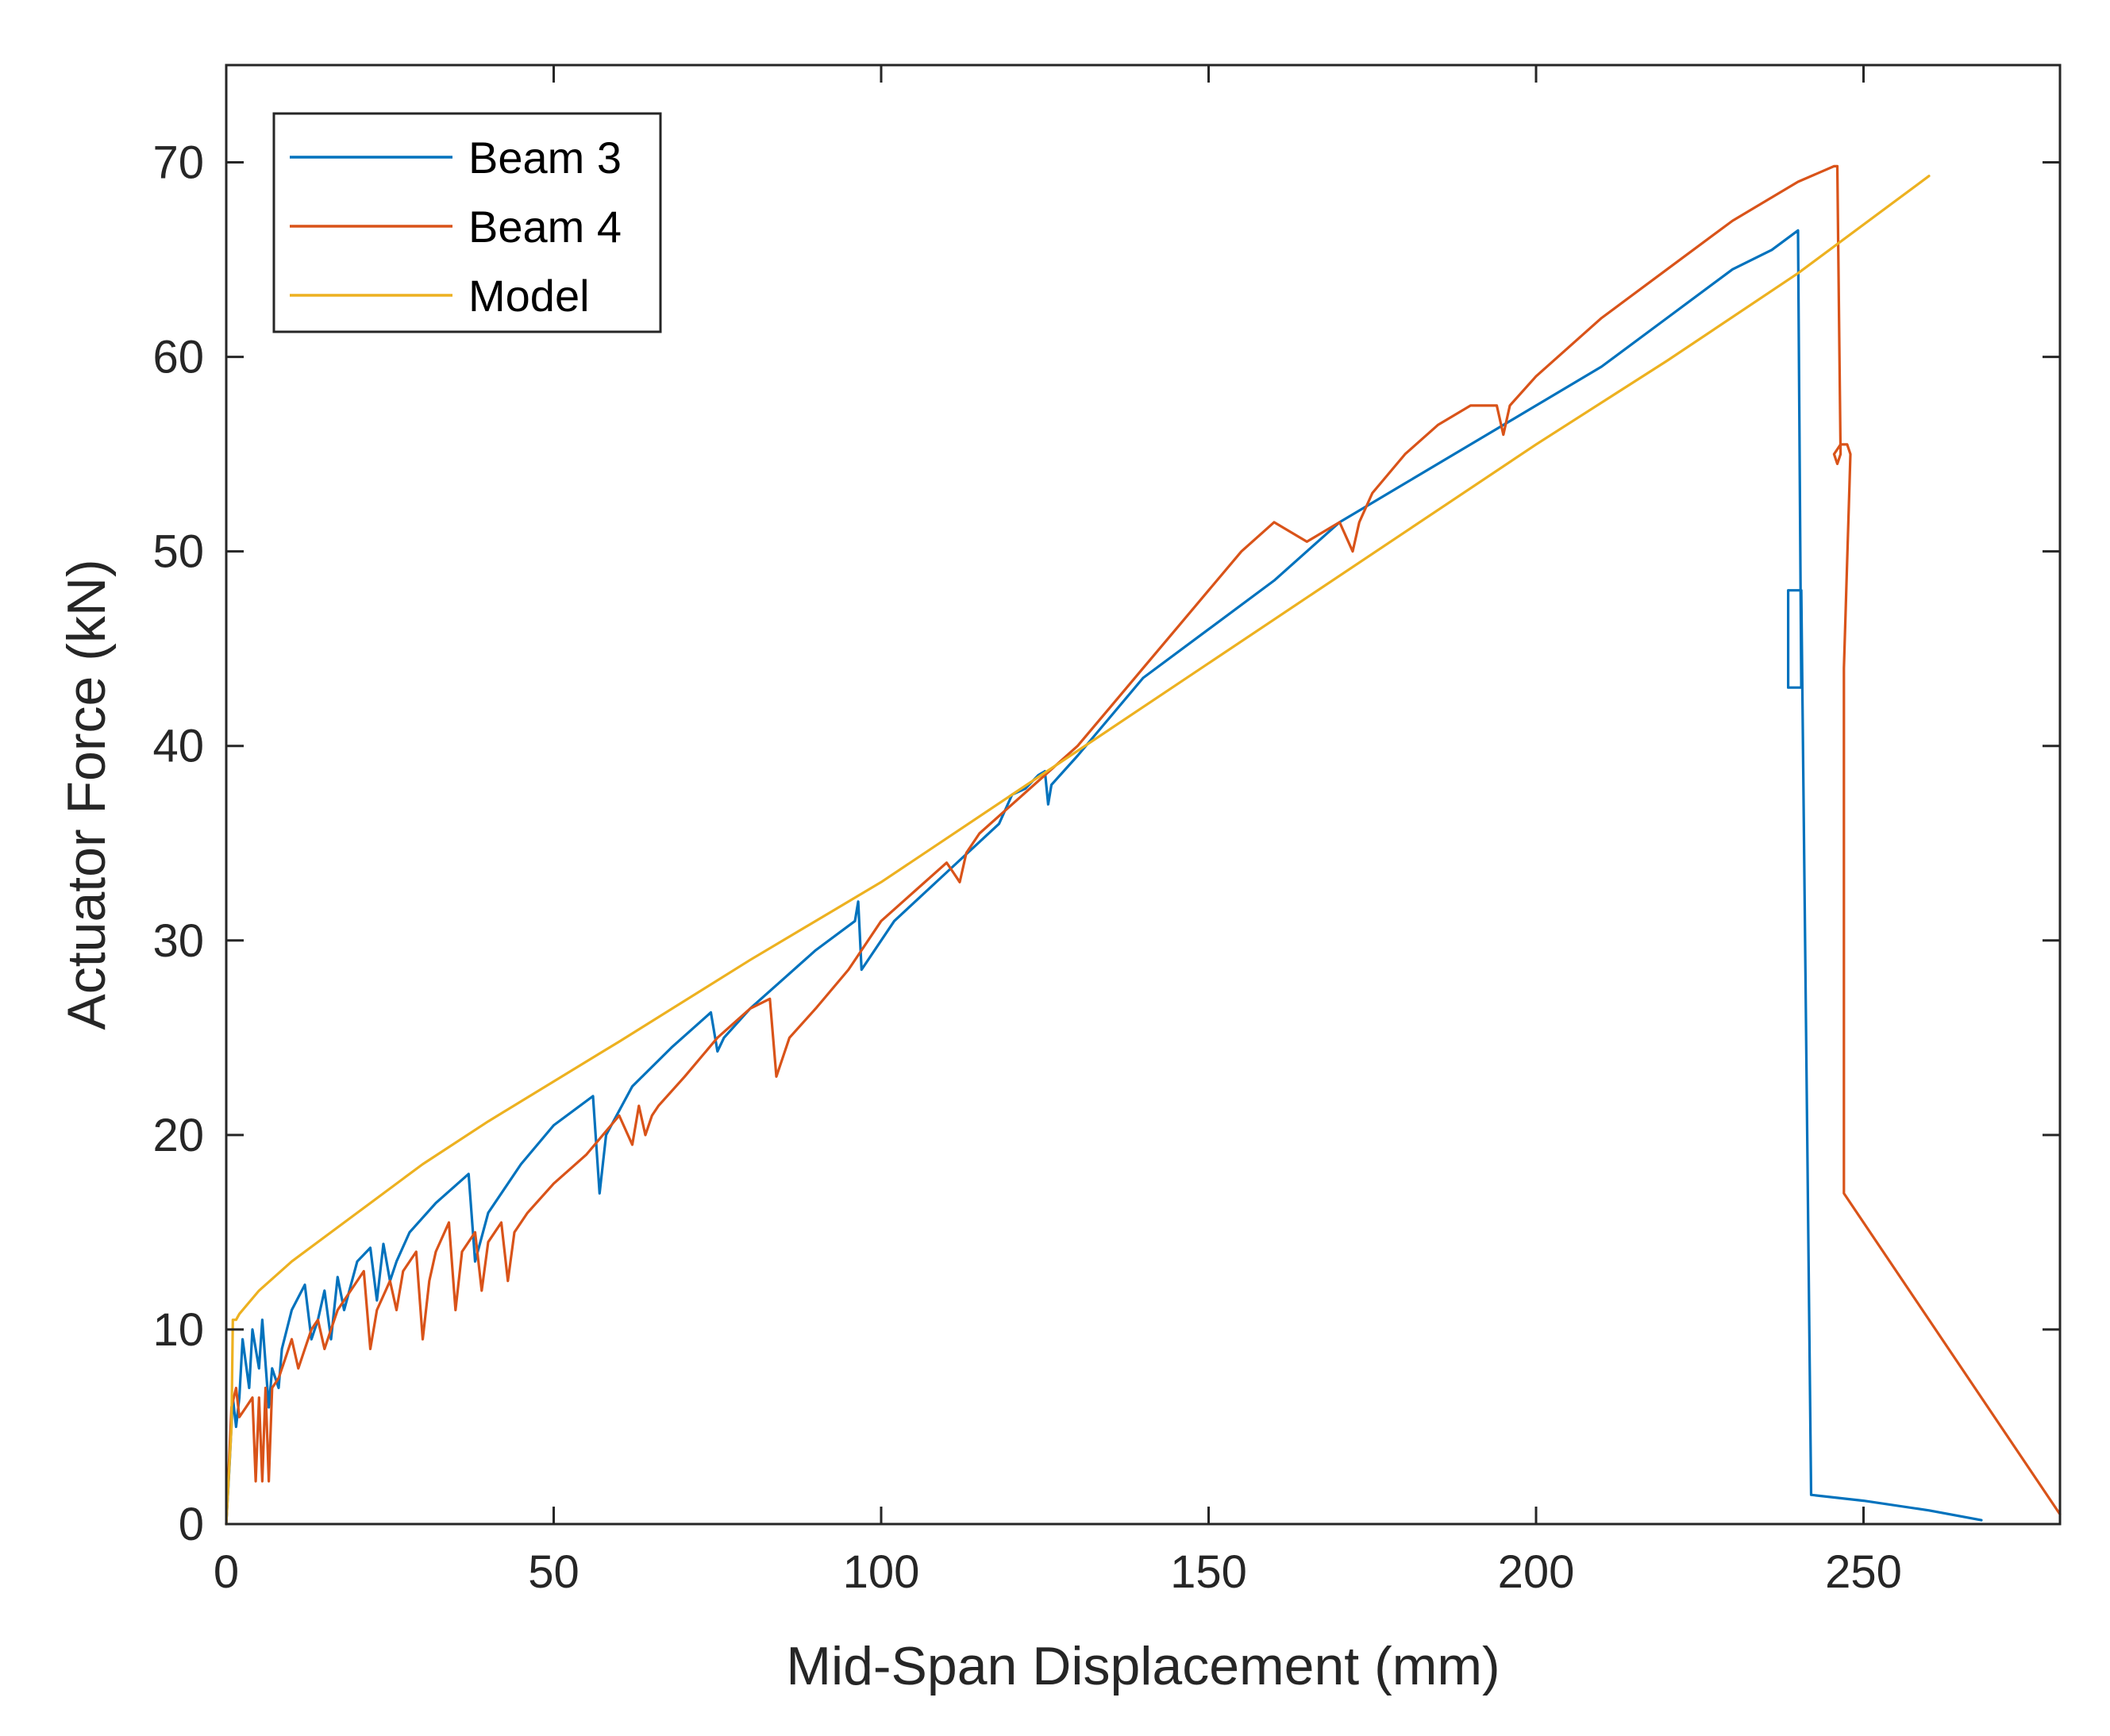 The height and width of the screenshot is (1736, 2110). What do you see at coordinates (178, 941) in the screenshot?
I see `y-tick-label: 30` at bounding box center [178, 941].